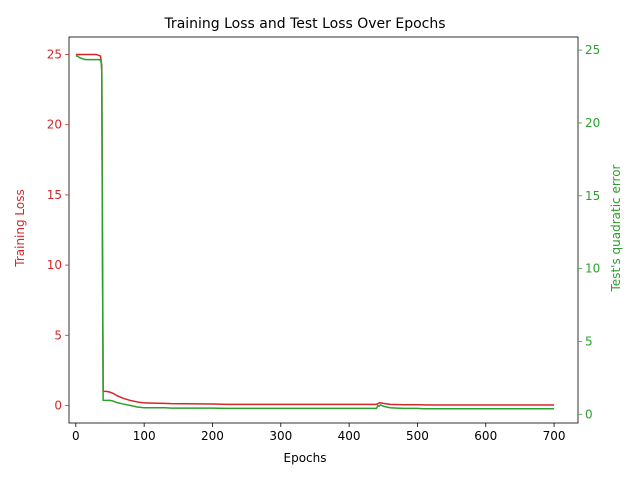 The height and width of the screenshot is (484, 640). I want to click on x-tick-label: 100, so click(144, 436).